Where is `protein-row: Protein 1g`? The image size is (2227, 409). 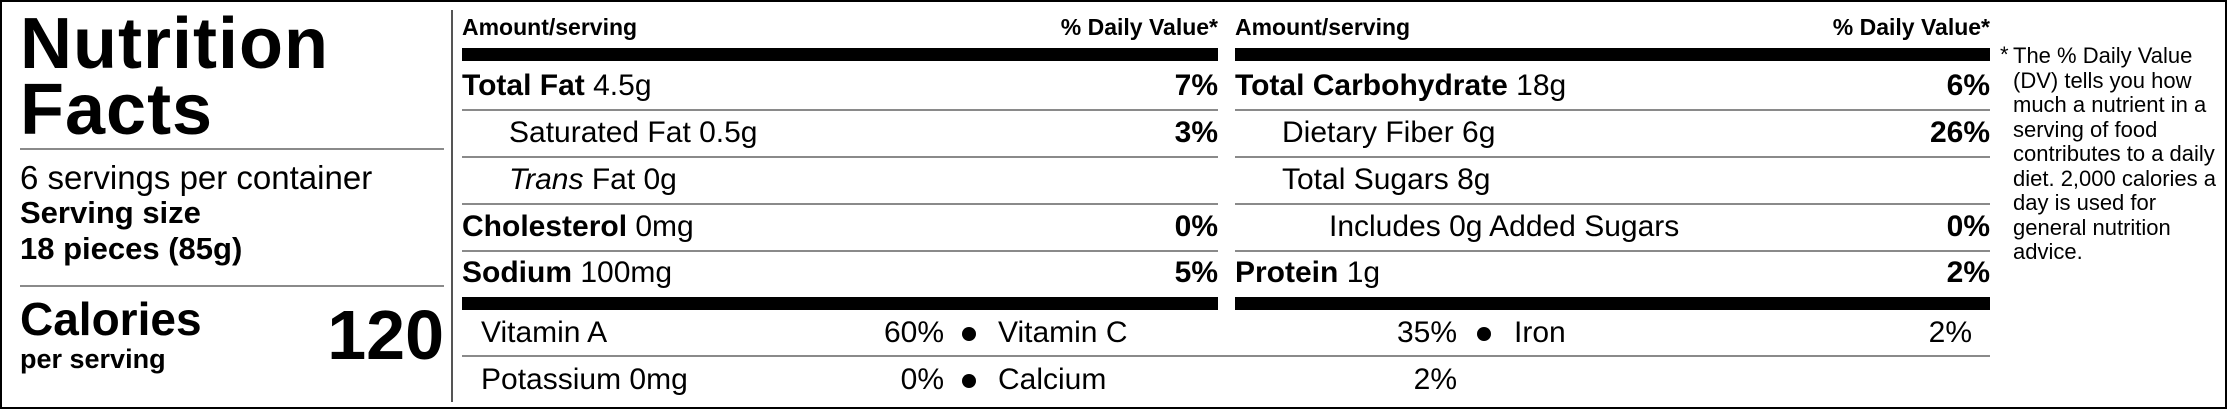
protein-row: Protein 1g is located at coordinates (1307, 273).